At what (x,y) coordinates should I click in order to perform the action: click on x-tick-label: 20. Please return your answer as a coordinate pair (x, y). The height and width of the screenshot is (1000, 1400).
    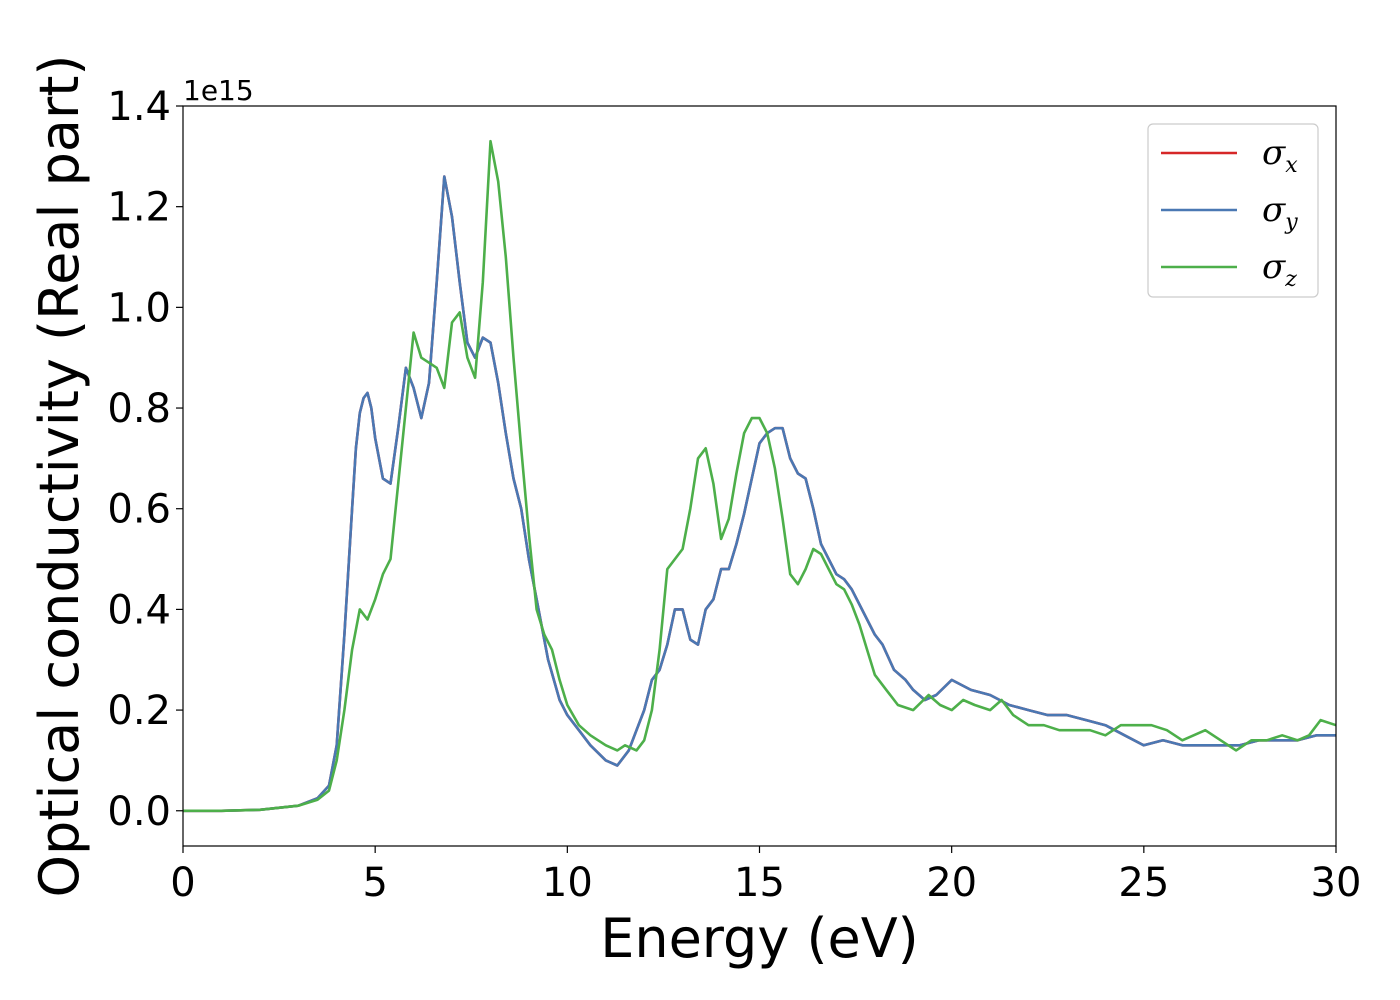
    Looking at the image, I should click on (951, 883).